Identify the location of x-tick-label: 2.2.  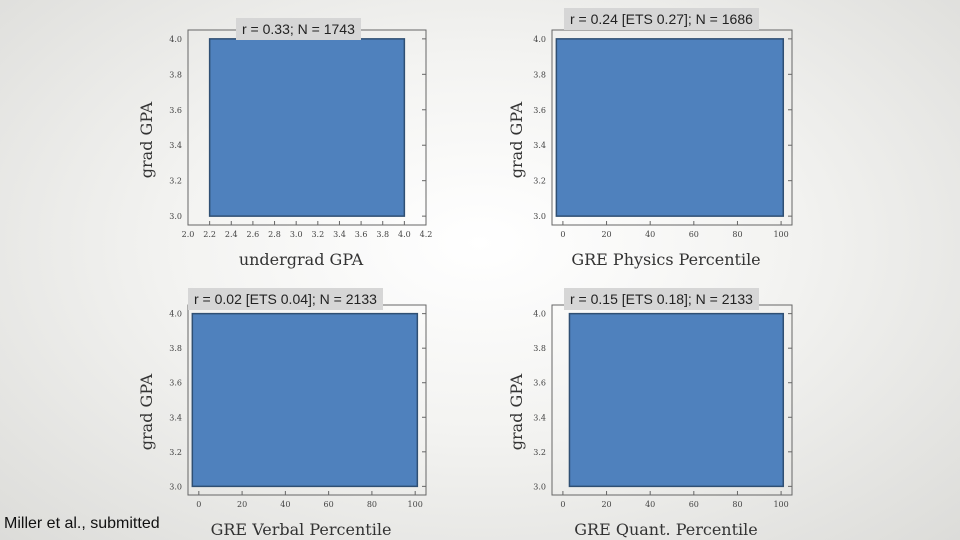
(209, 234).